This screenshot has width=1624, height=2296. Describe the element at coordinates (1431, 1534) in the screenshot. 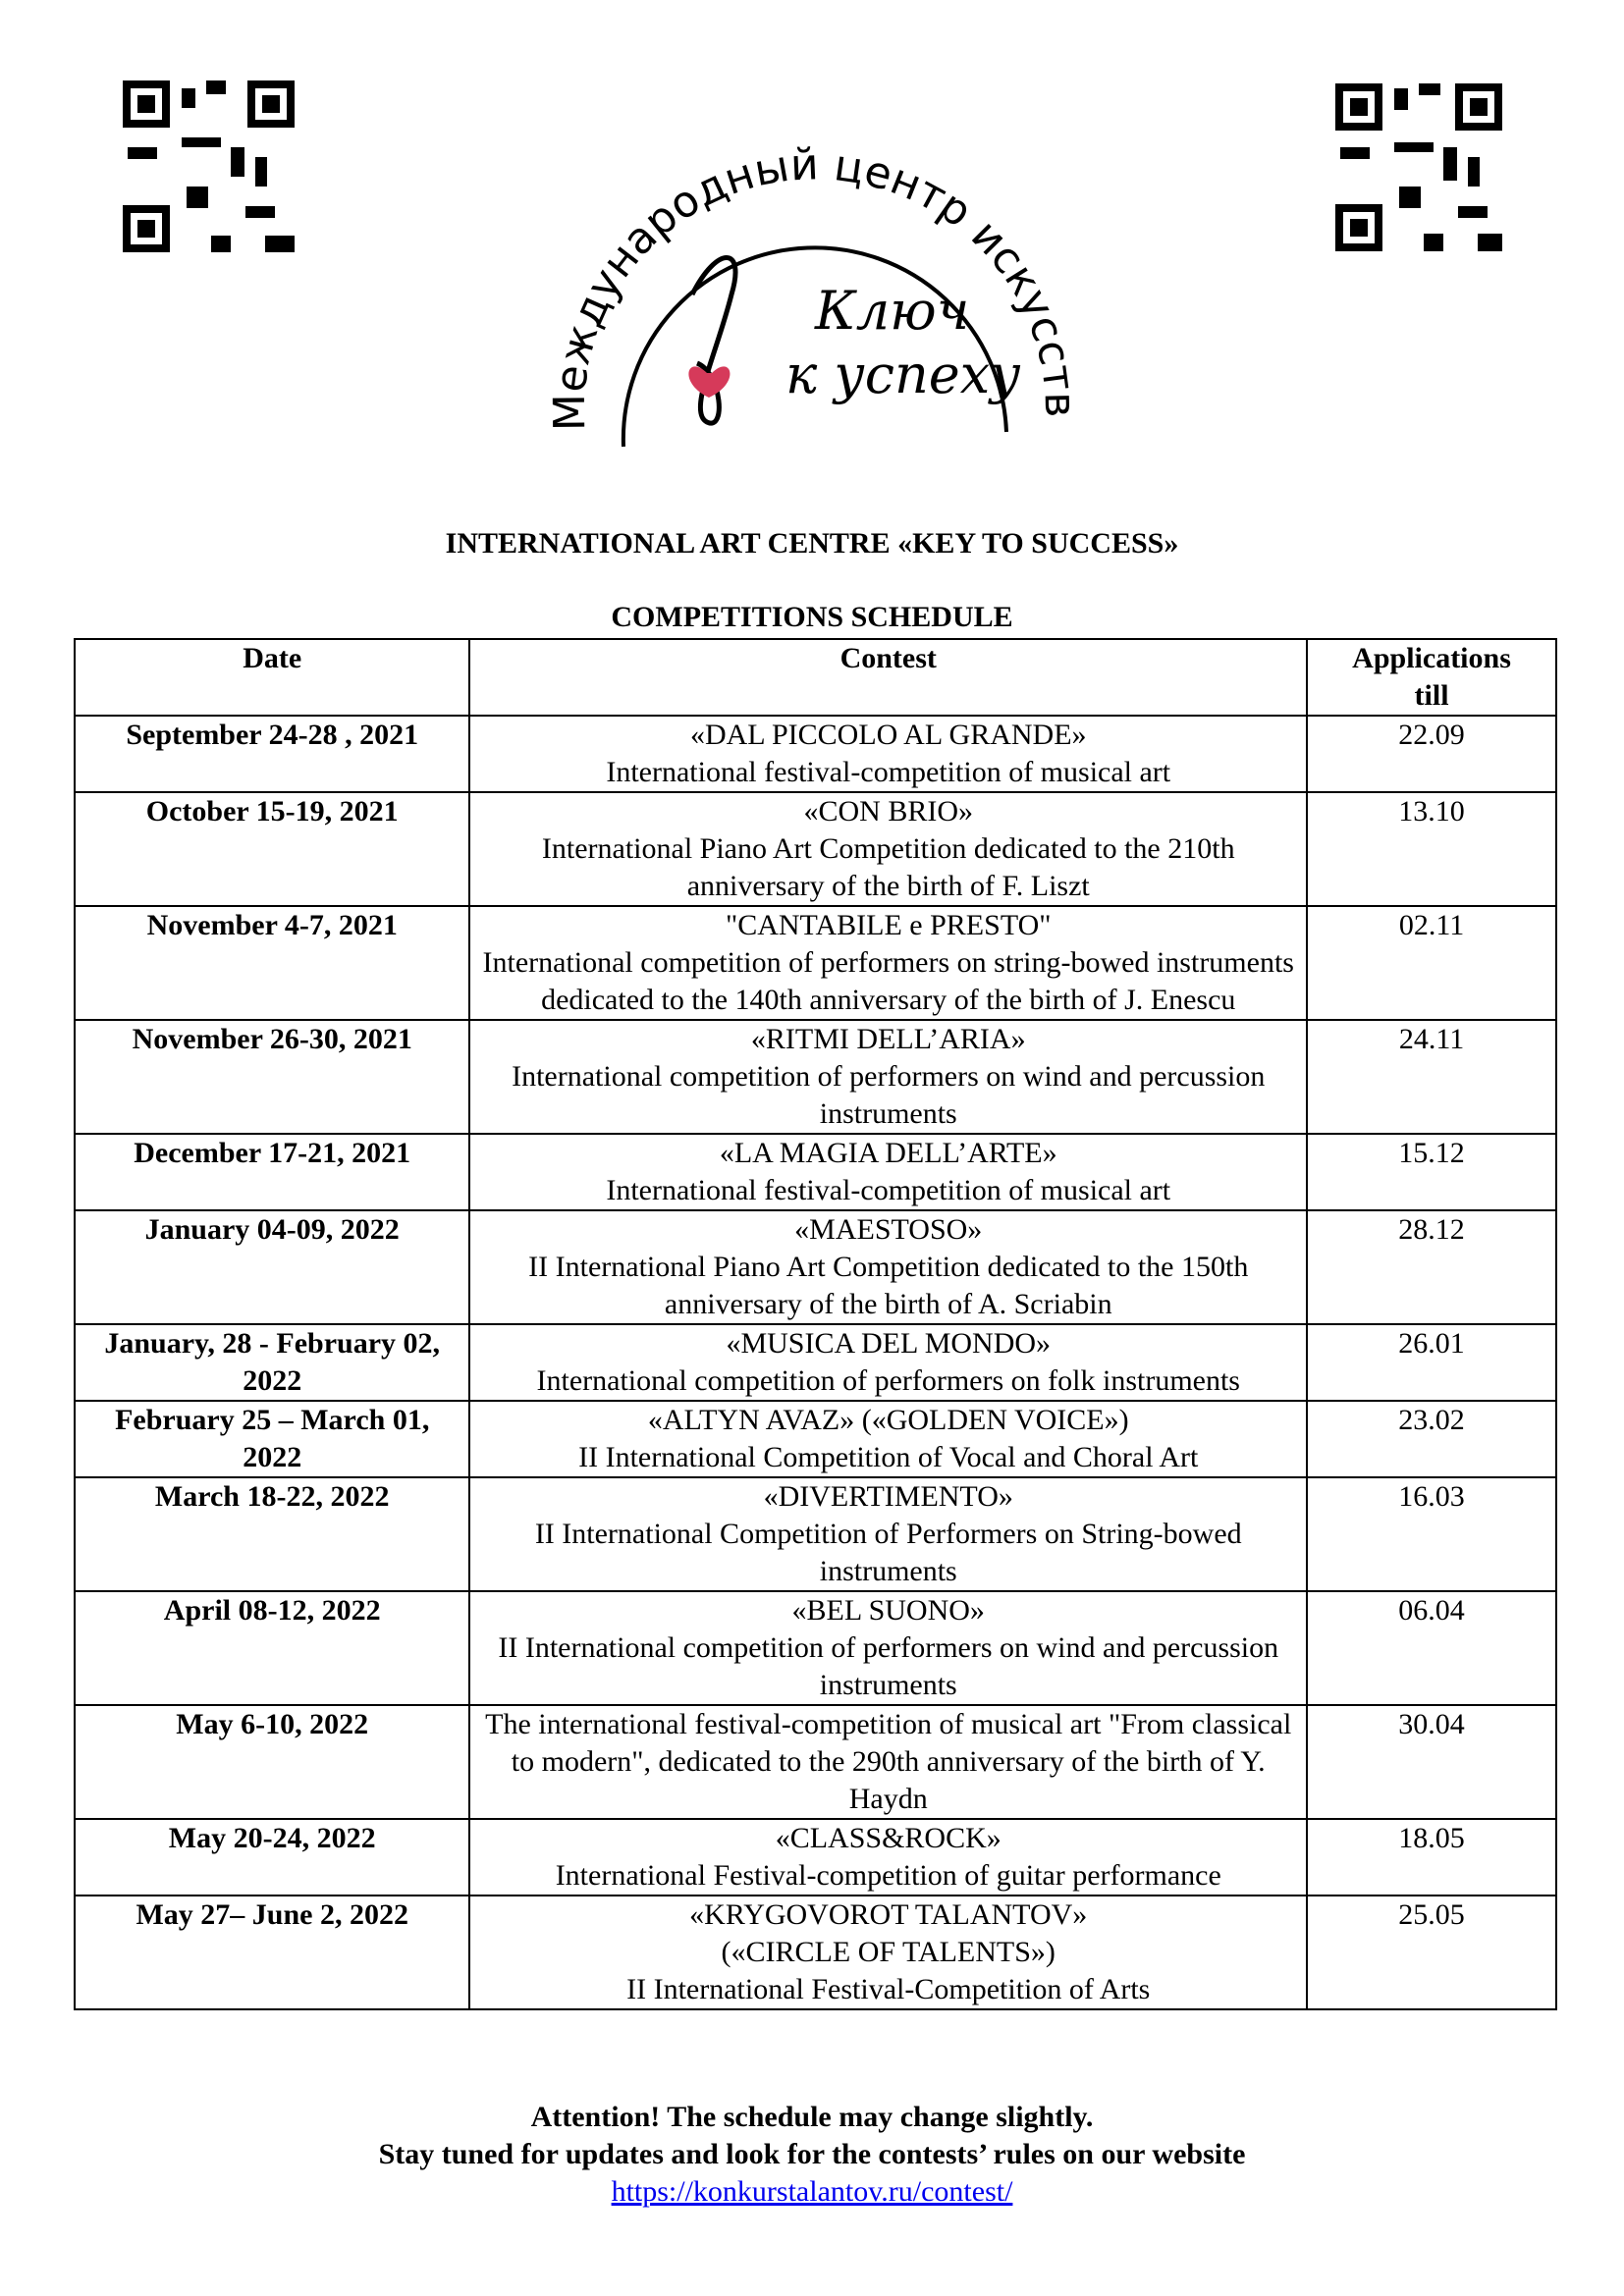

I see `deadline-cell: 16.03` at that location.